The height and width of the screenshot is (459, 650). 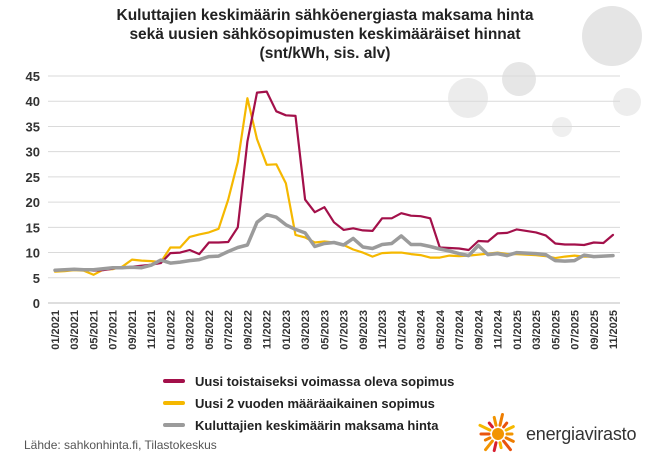 What do you see at coordinates (33, 101) in the screenshot?
I see `y-tick-label: 40` at bounding box center [33, 101].